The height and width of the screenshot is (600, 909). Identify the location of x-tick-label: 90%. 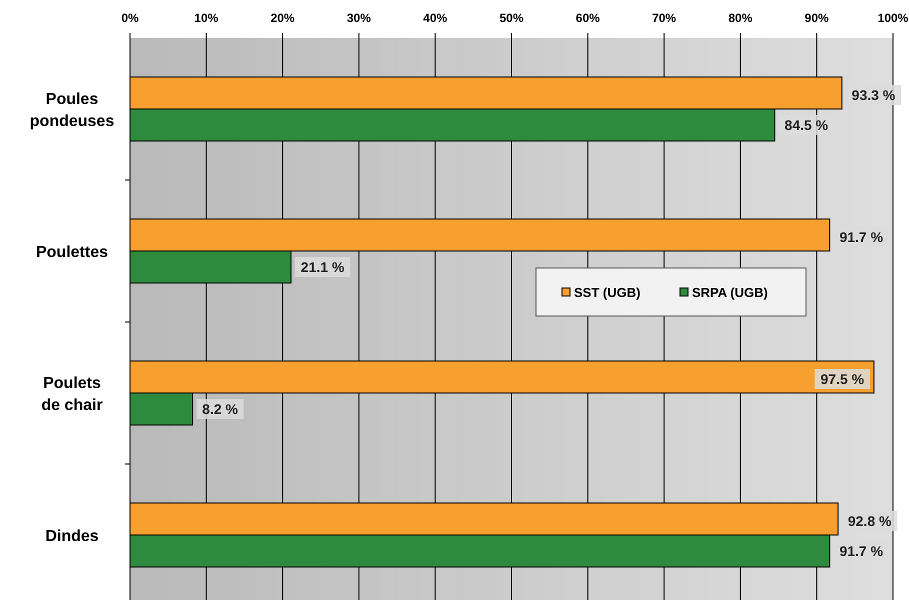
(817, 18).